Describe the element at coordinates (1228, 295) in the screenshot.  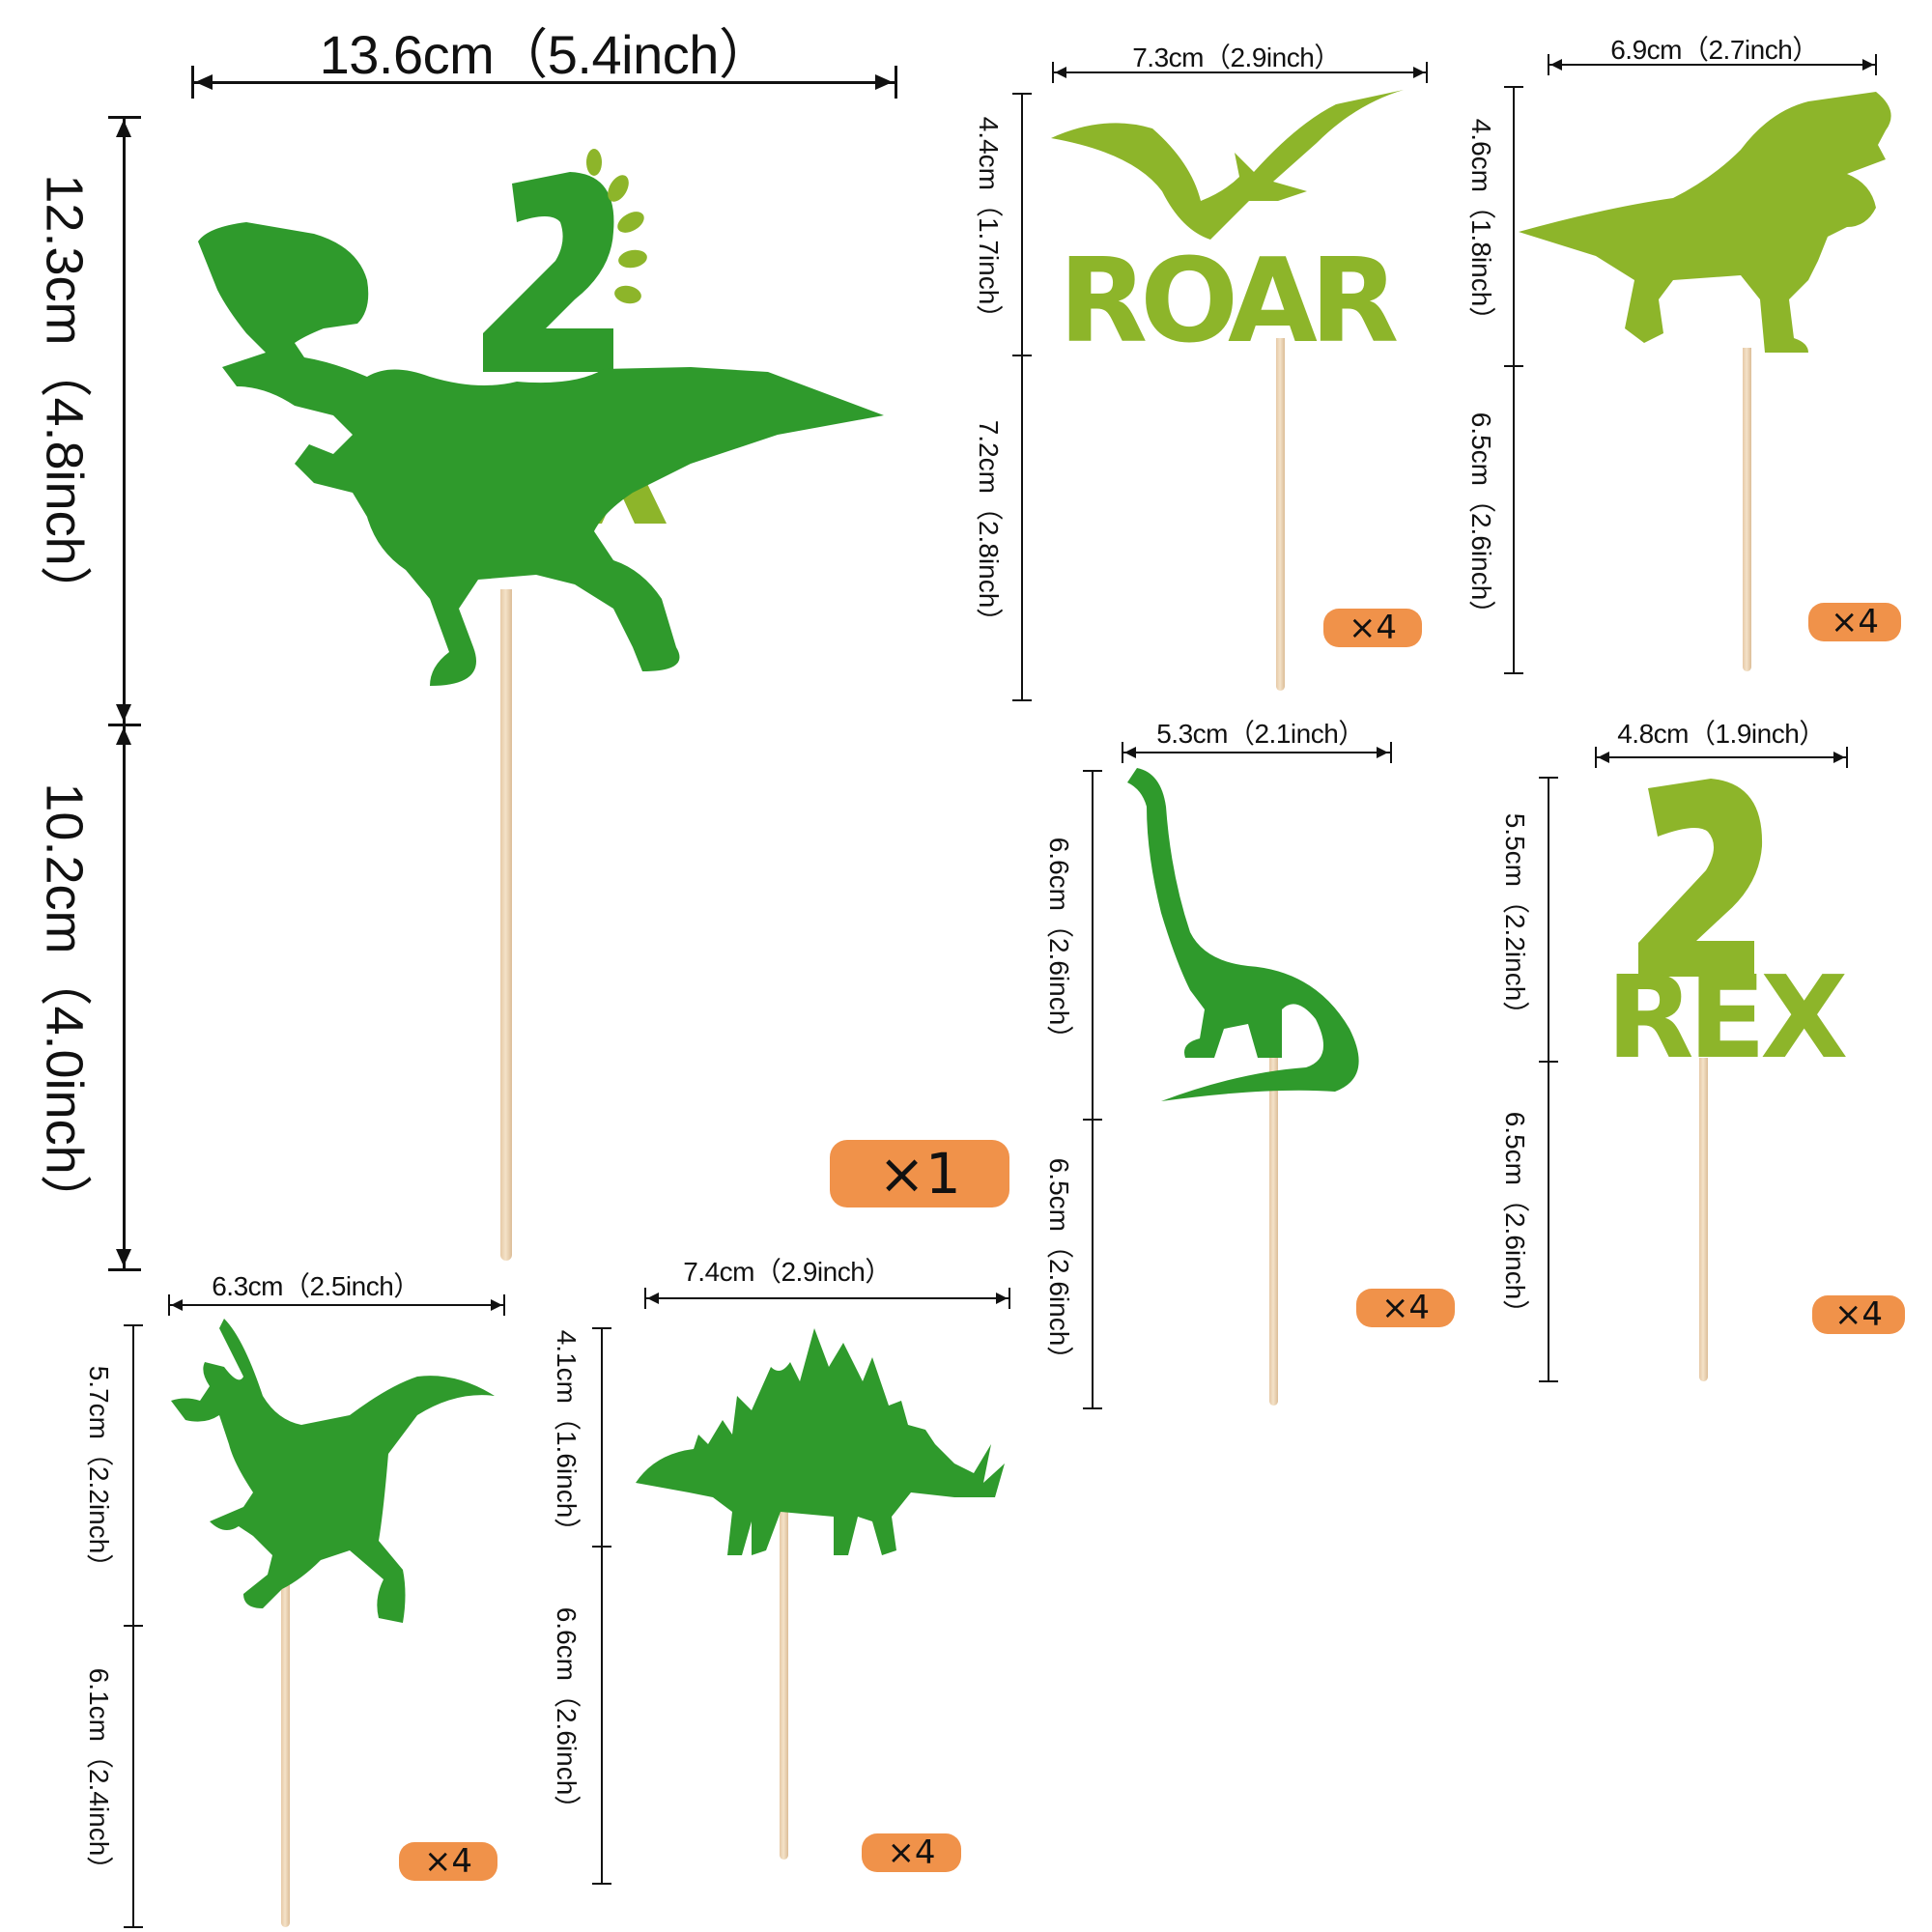
I see `svg-text: ROAR` at that location.